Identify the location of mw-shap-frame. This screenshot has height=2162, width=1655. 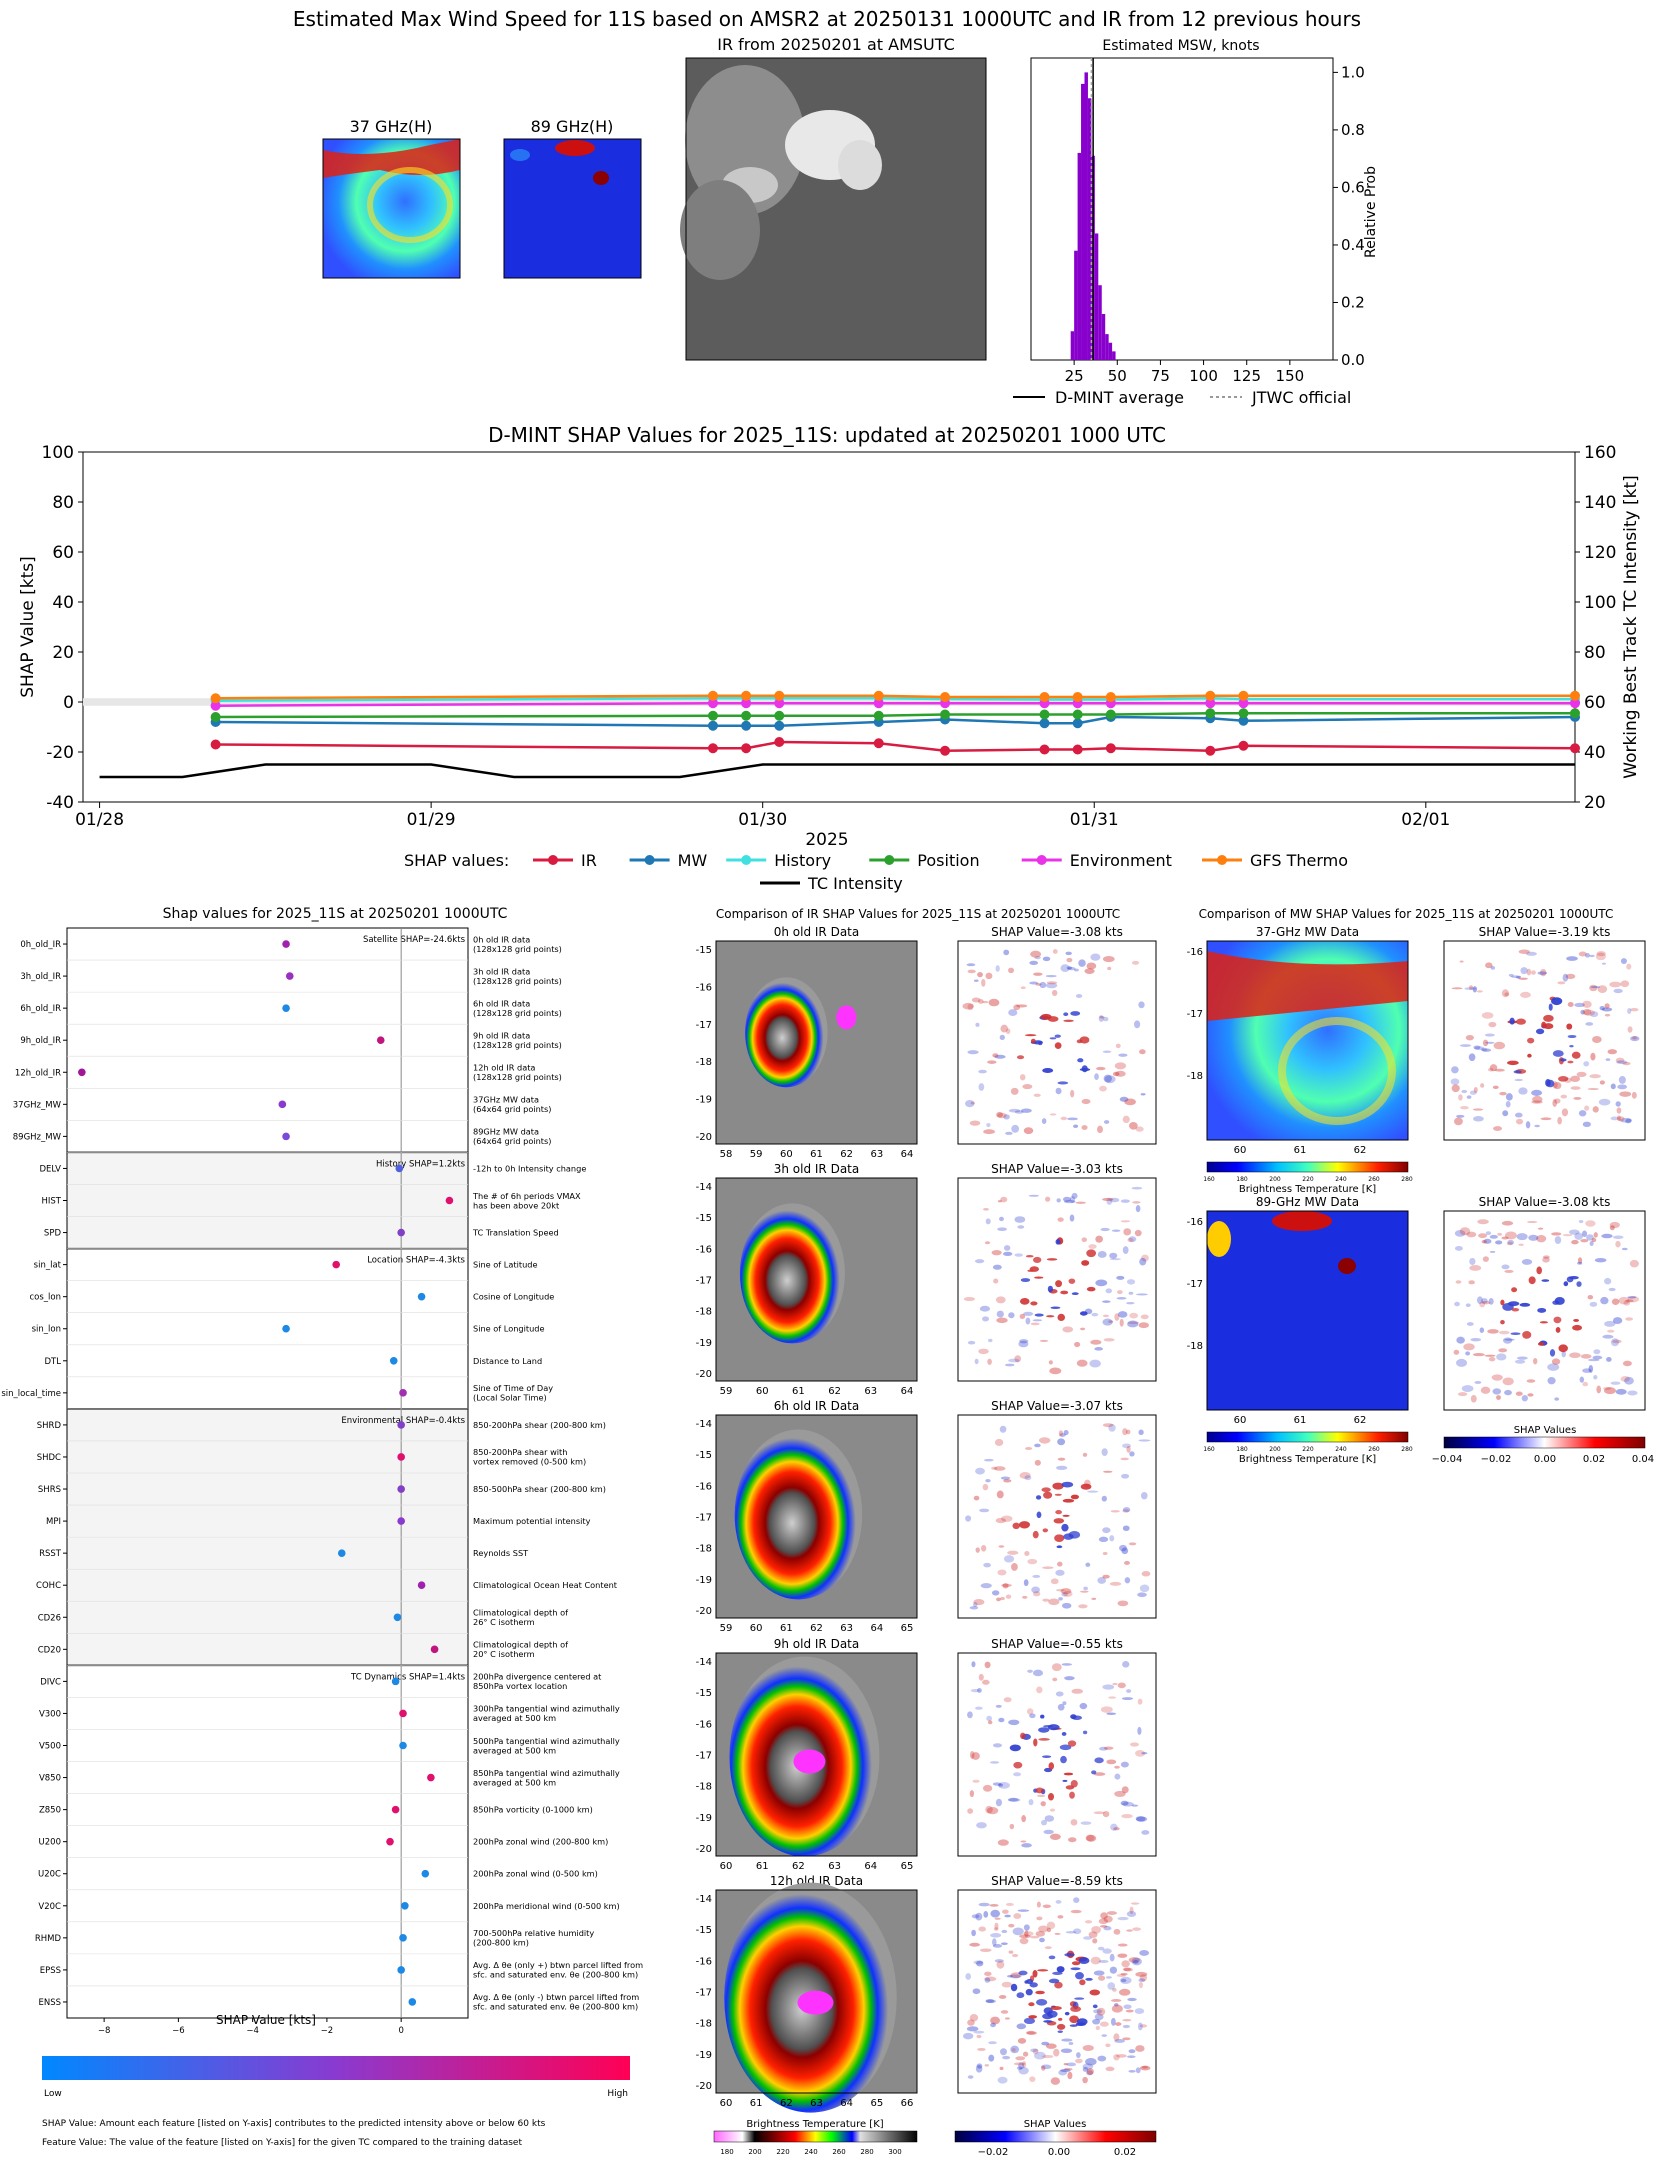
(1544, 1040).